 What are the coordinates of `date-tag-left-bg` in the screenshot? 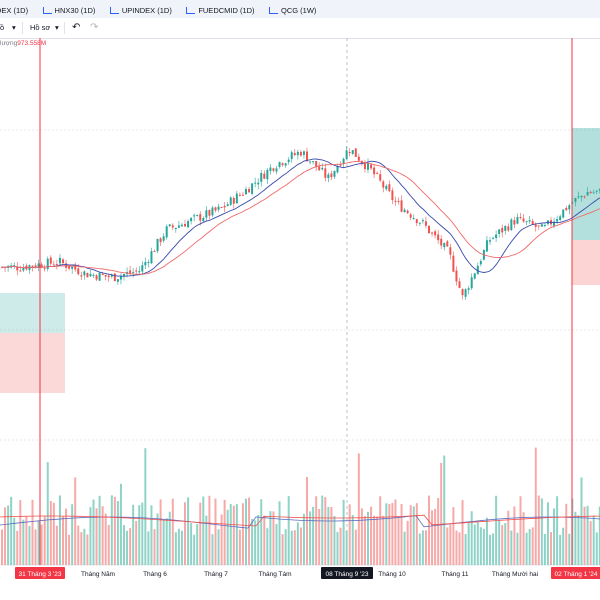 It's located at (40, 573).